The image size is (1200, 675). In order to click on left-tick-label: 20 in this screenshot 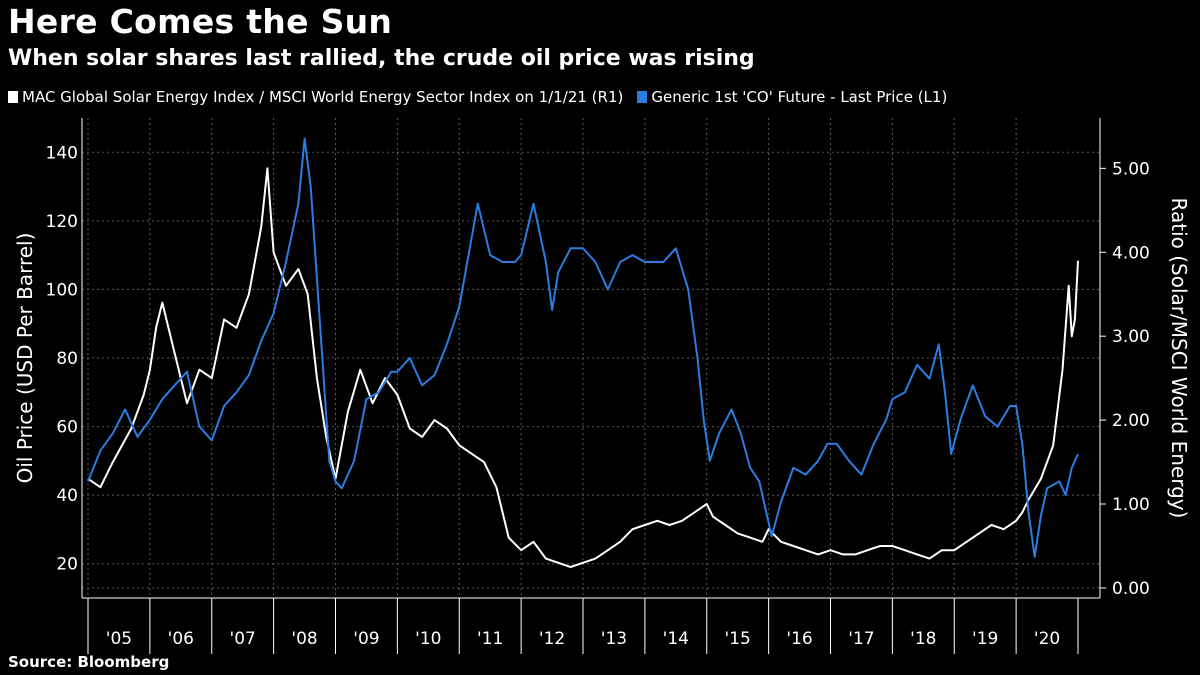, I will do `click(67, 565)`.